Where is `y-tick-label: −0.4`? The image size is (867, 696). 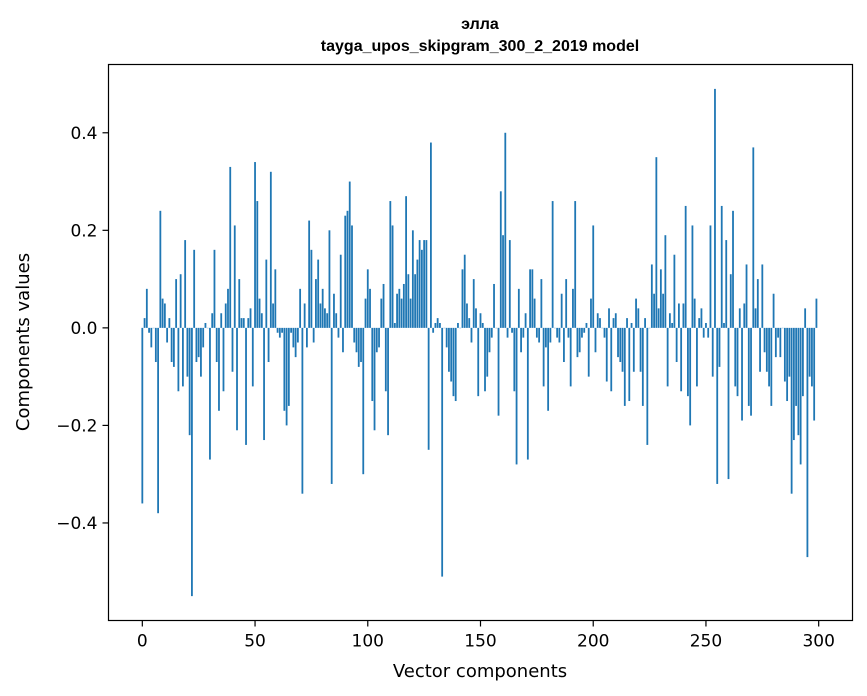
y-tick-label: −0.4 is located at coordinates (76, 524).